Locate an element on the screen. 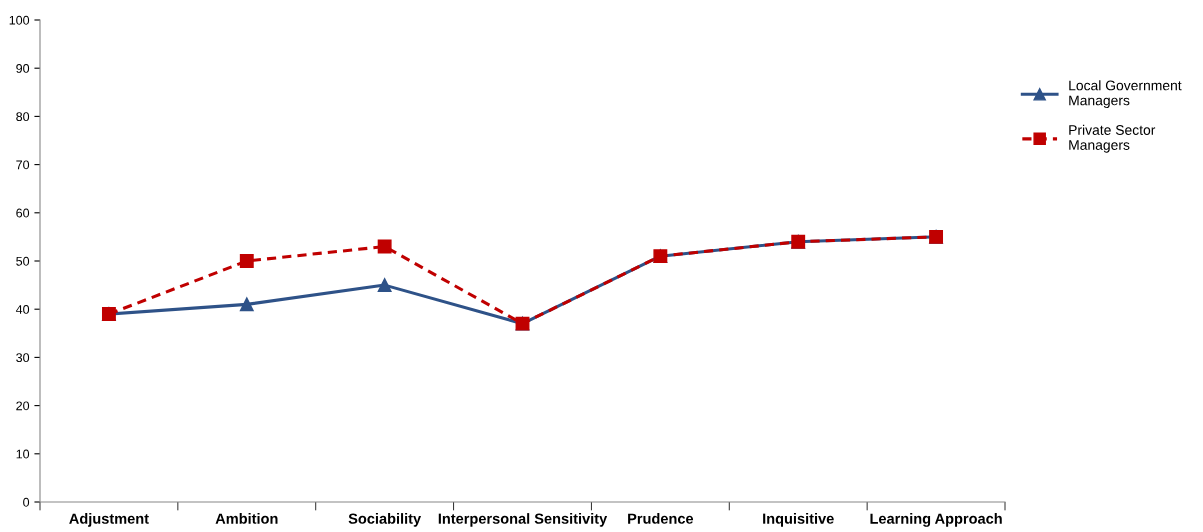 The image size is (1203, 532). y-tick-label: 20 is located at coordinates (23, 406).